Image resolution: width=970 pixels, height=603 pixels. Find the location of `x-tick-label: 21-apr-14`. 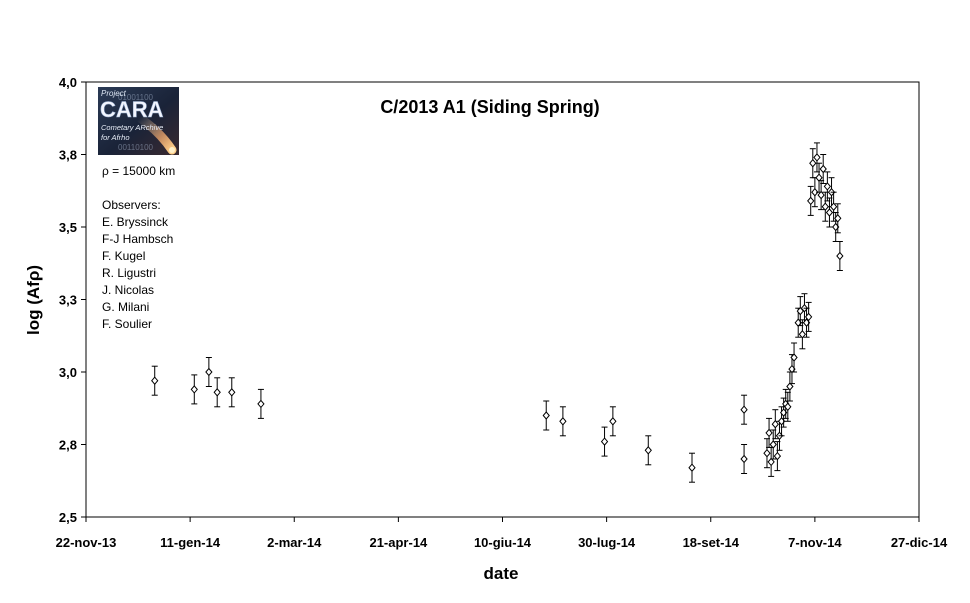

x-tick-label: 21-apr-14 is located at coordinates (398, 542).